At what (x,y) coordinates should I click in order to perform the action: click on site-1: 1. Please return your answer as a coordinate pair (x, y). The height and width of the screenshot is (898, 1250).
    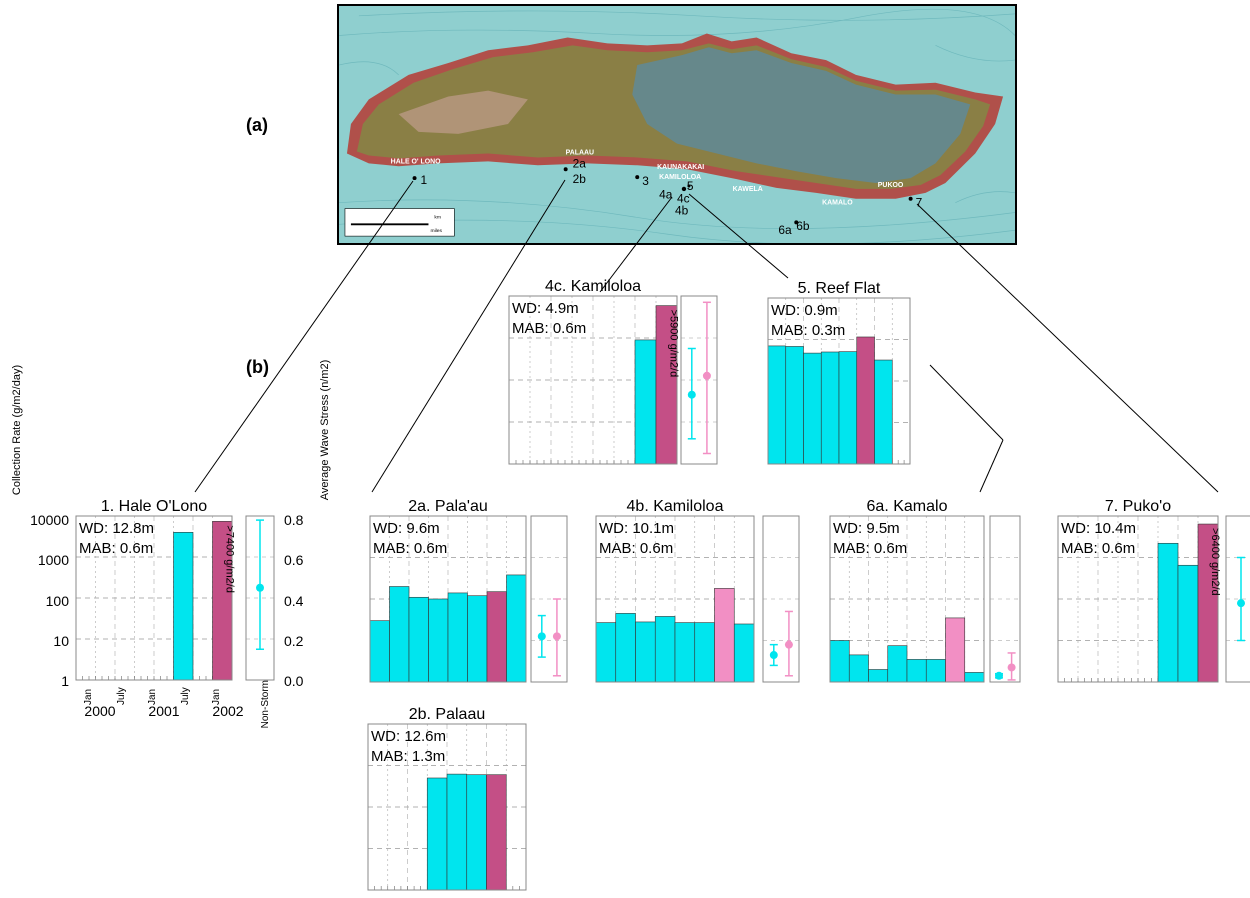
    Looking at the image, I should click on (424, 180).